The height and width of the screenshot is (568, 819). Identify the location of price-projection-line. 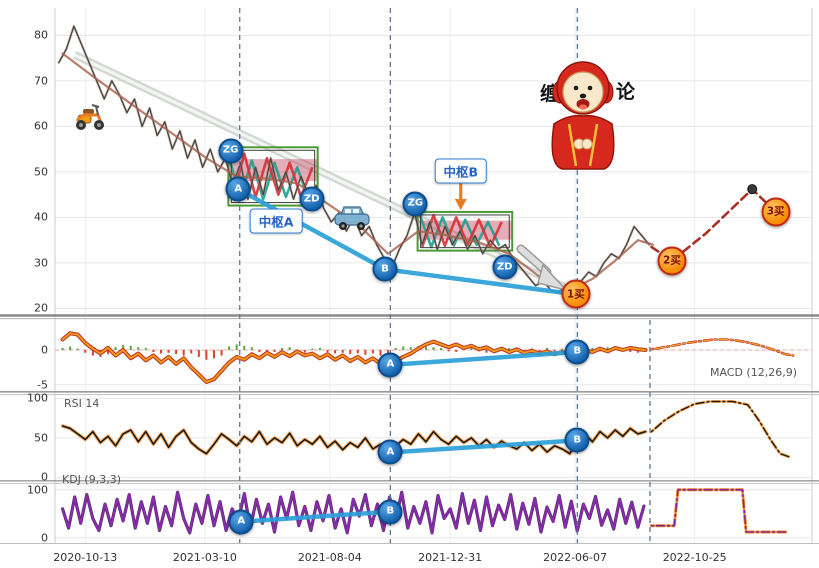
(714, 224).